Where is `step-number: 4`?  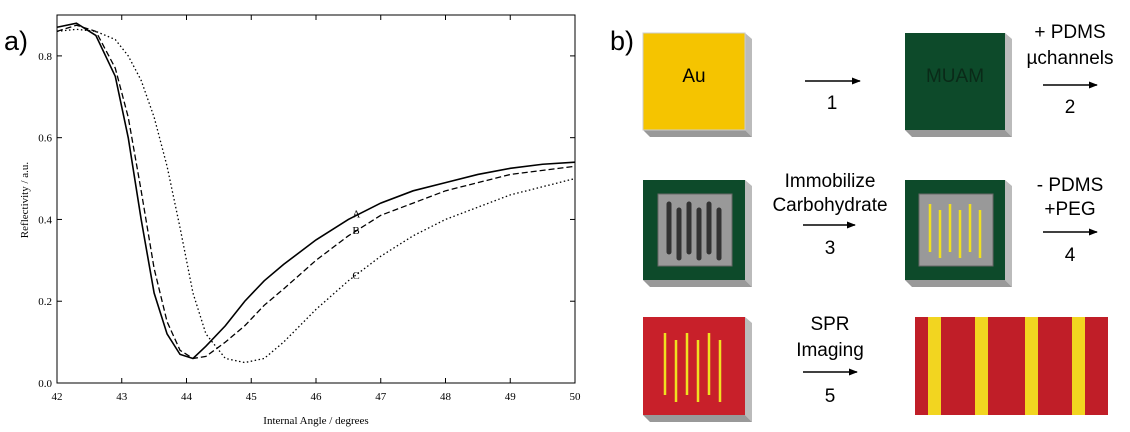 step-number: 4 is located at coordinates (1070, 255).